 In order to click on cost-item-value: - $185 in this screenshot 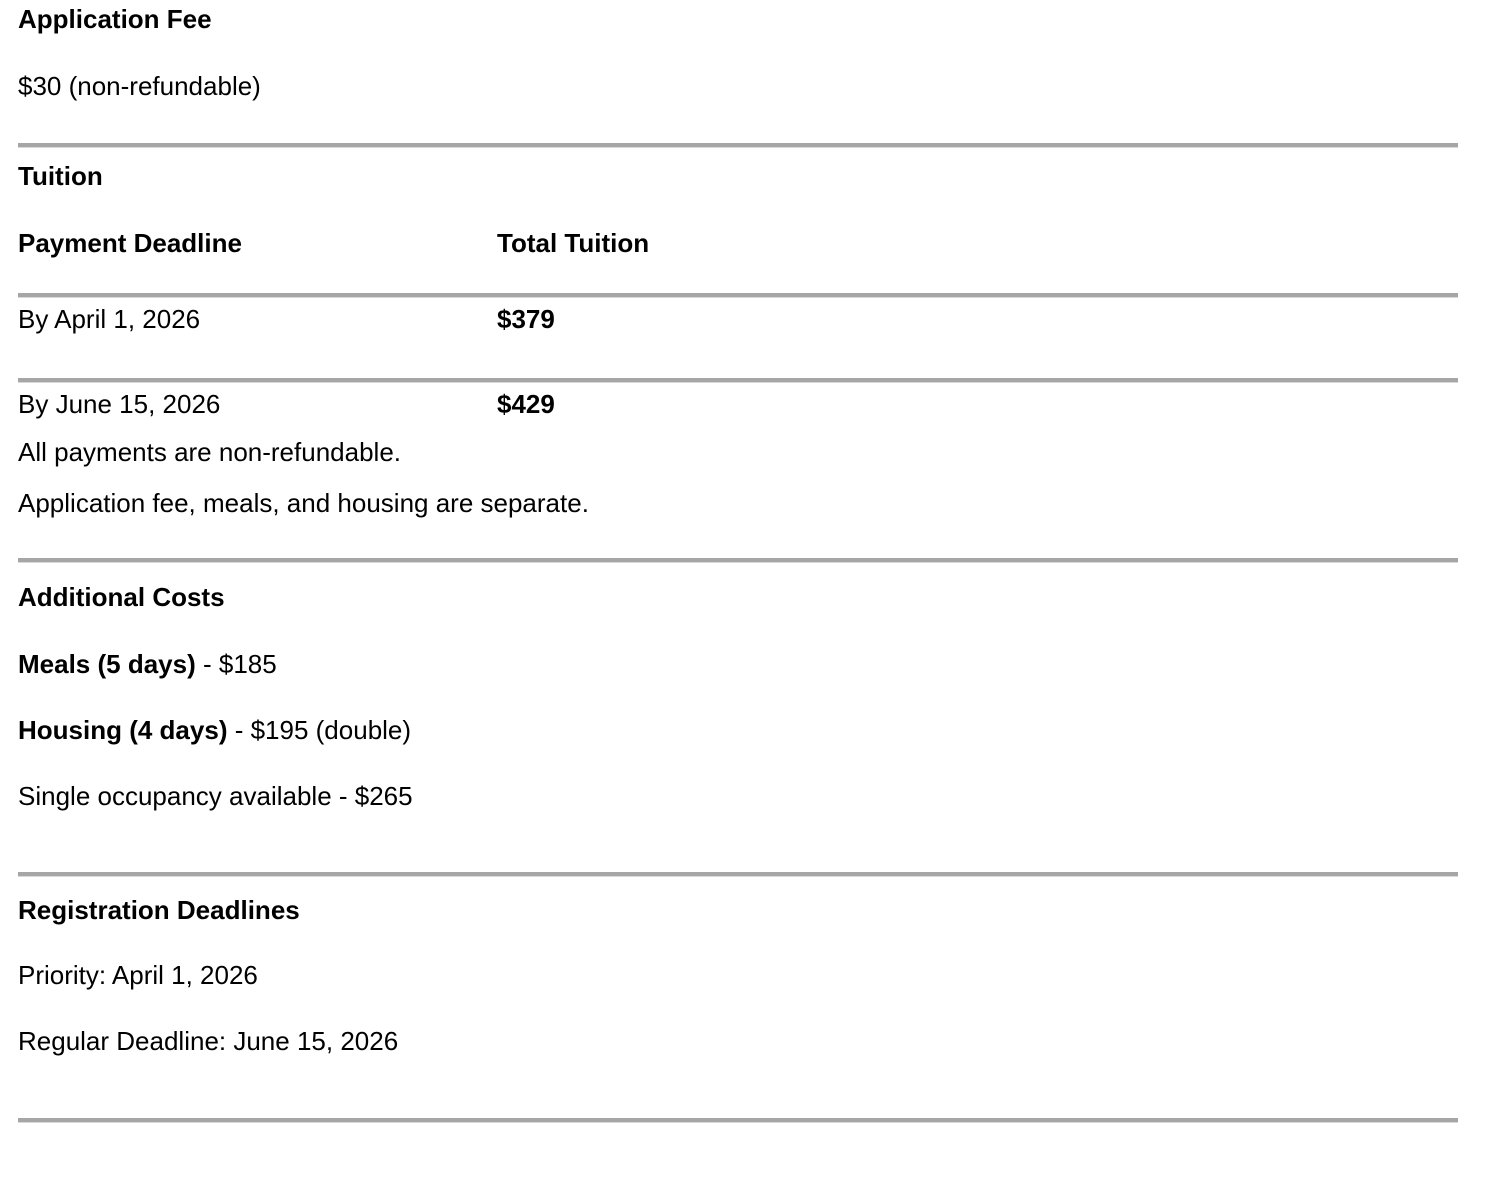, I will do `click(236, 664)`.